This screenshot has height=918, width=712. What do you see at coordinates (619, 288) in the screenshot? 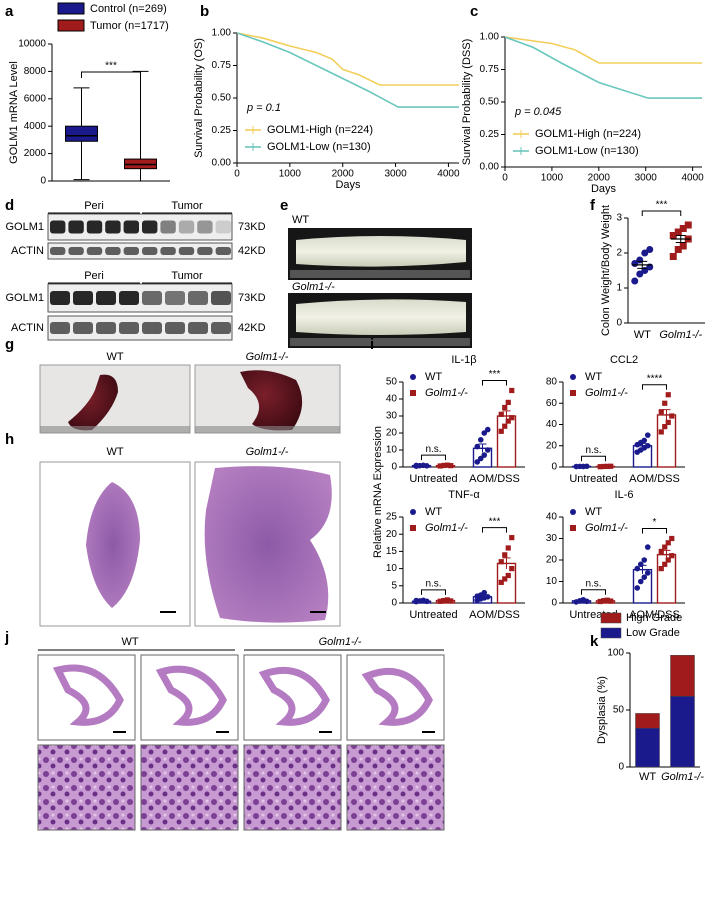
I see `y-tick-label: 1` at bounding box center [619, 288].